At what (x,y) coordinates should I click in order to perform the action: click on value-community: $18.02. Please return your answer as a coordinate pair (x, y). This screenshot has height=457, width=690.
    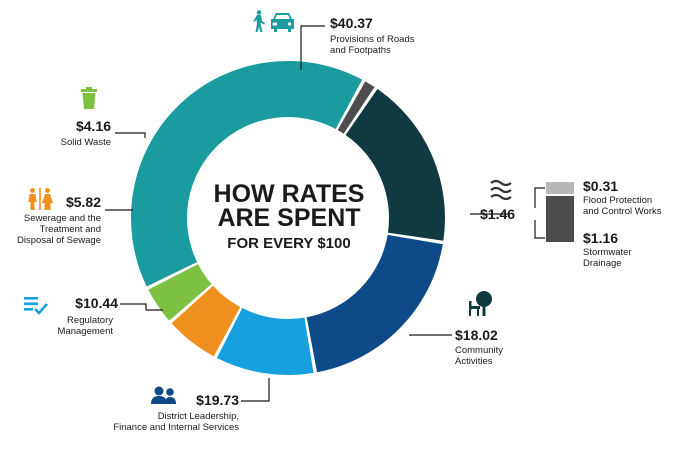
    Looking at the image, I should click on (476, 335).